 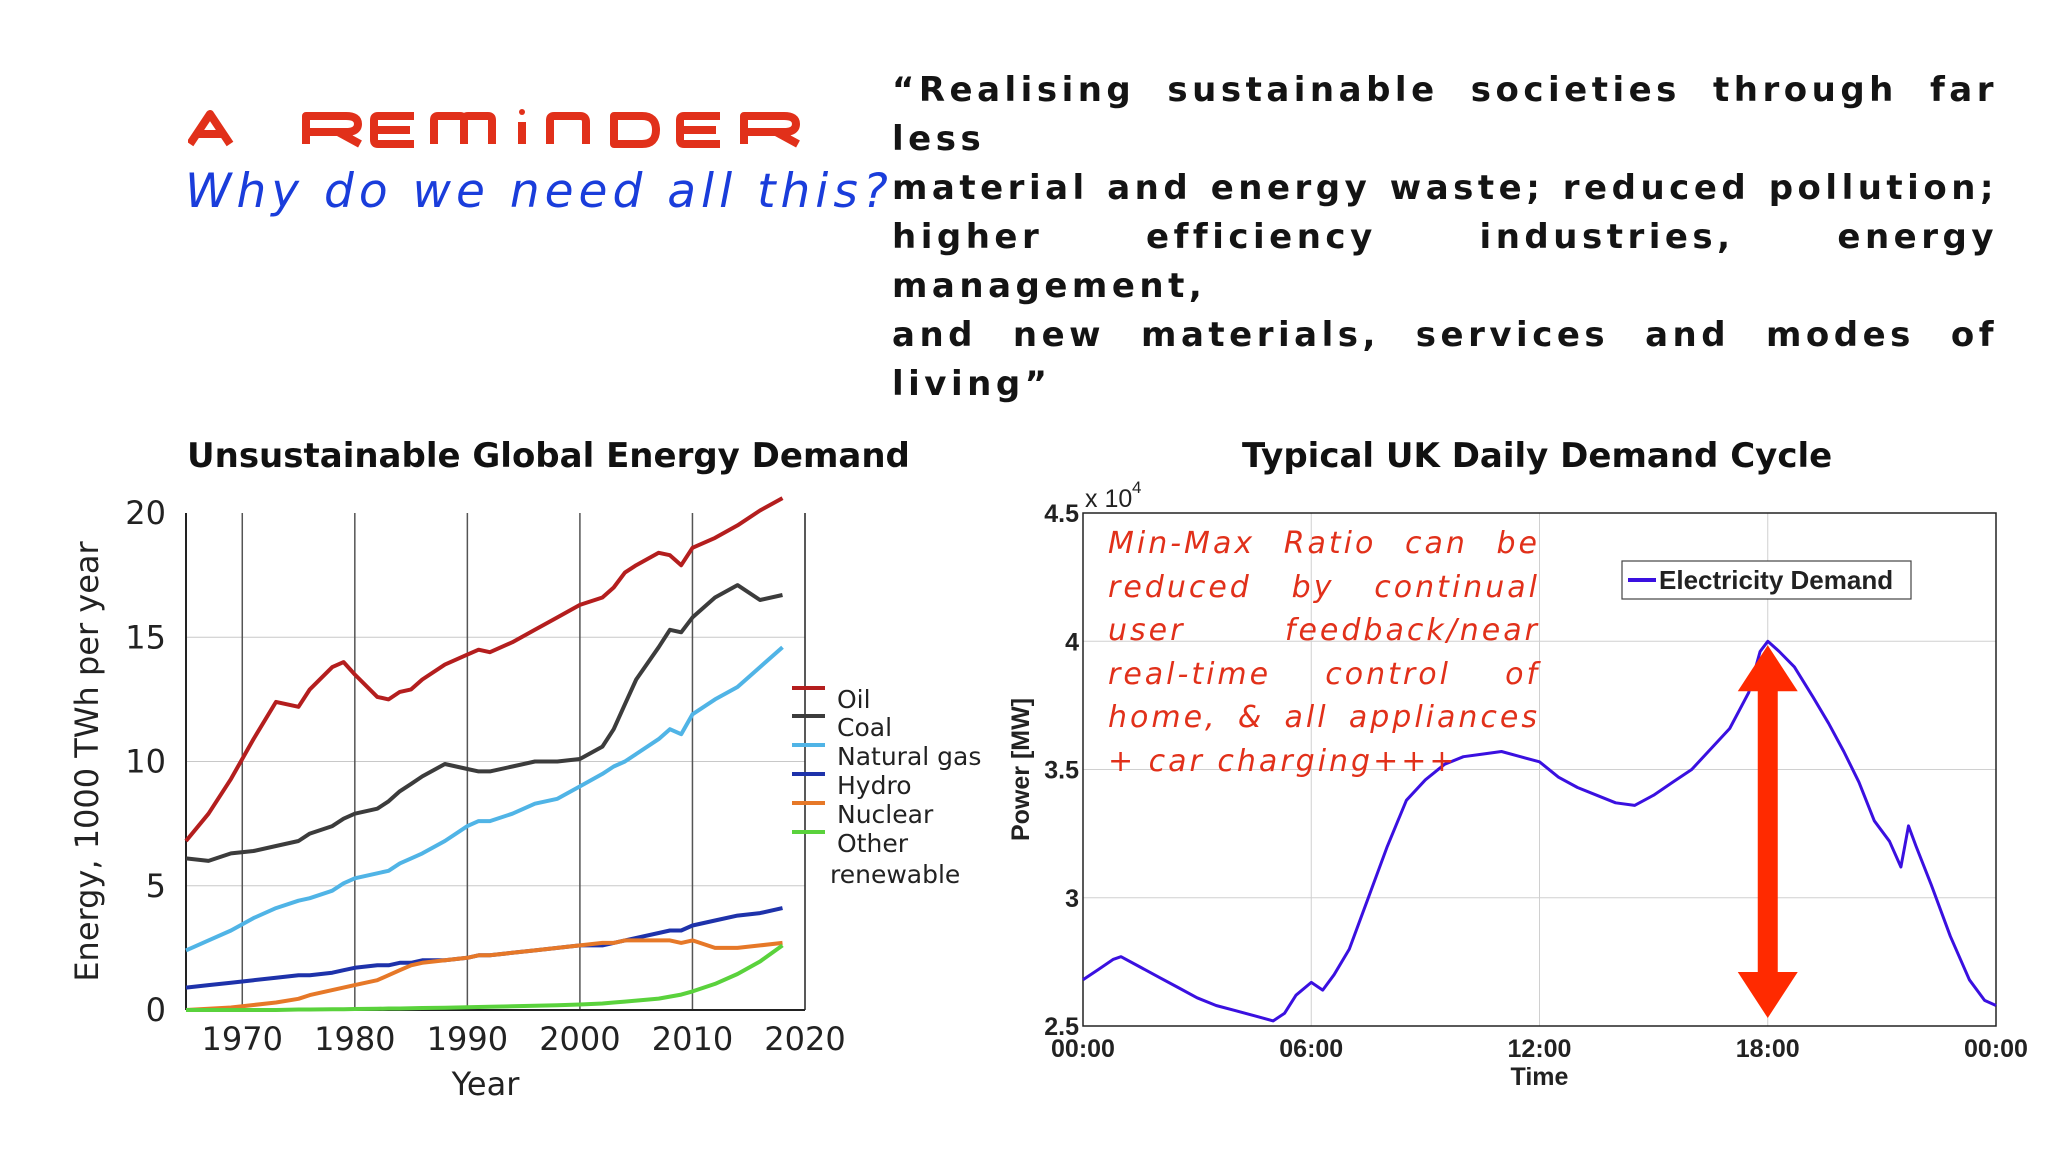 What do you see at coordinates (1324, 717) in the screenshot?
I see `annotation-line: home, & all appliances` at bounding box center [1324, 717].